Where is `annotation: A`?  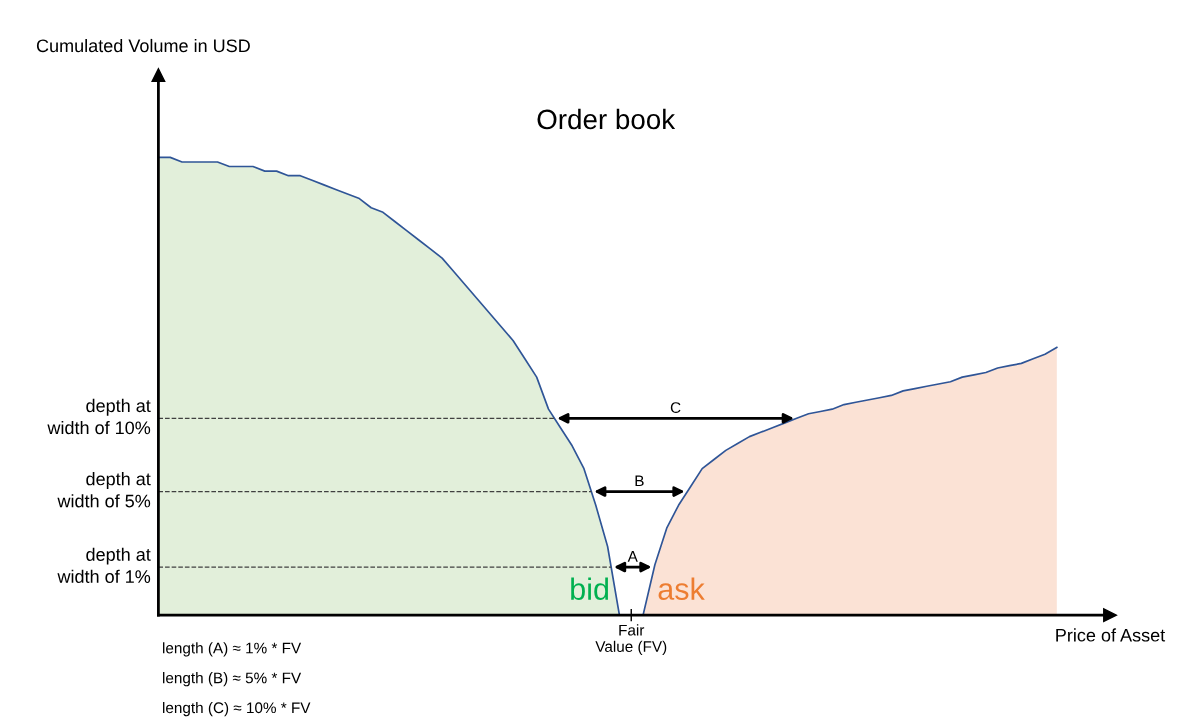 annotation: A is located at coordinates (632, 556).